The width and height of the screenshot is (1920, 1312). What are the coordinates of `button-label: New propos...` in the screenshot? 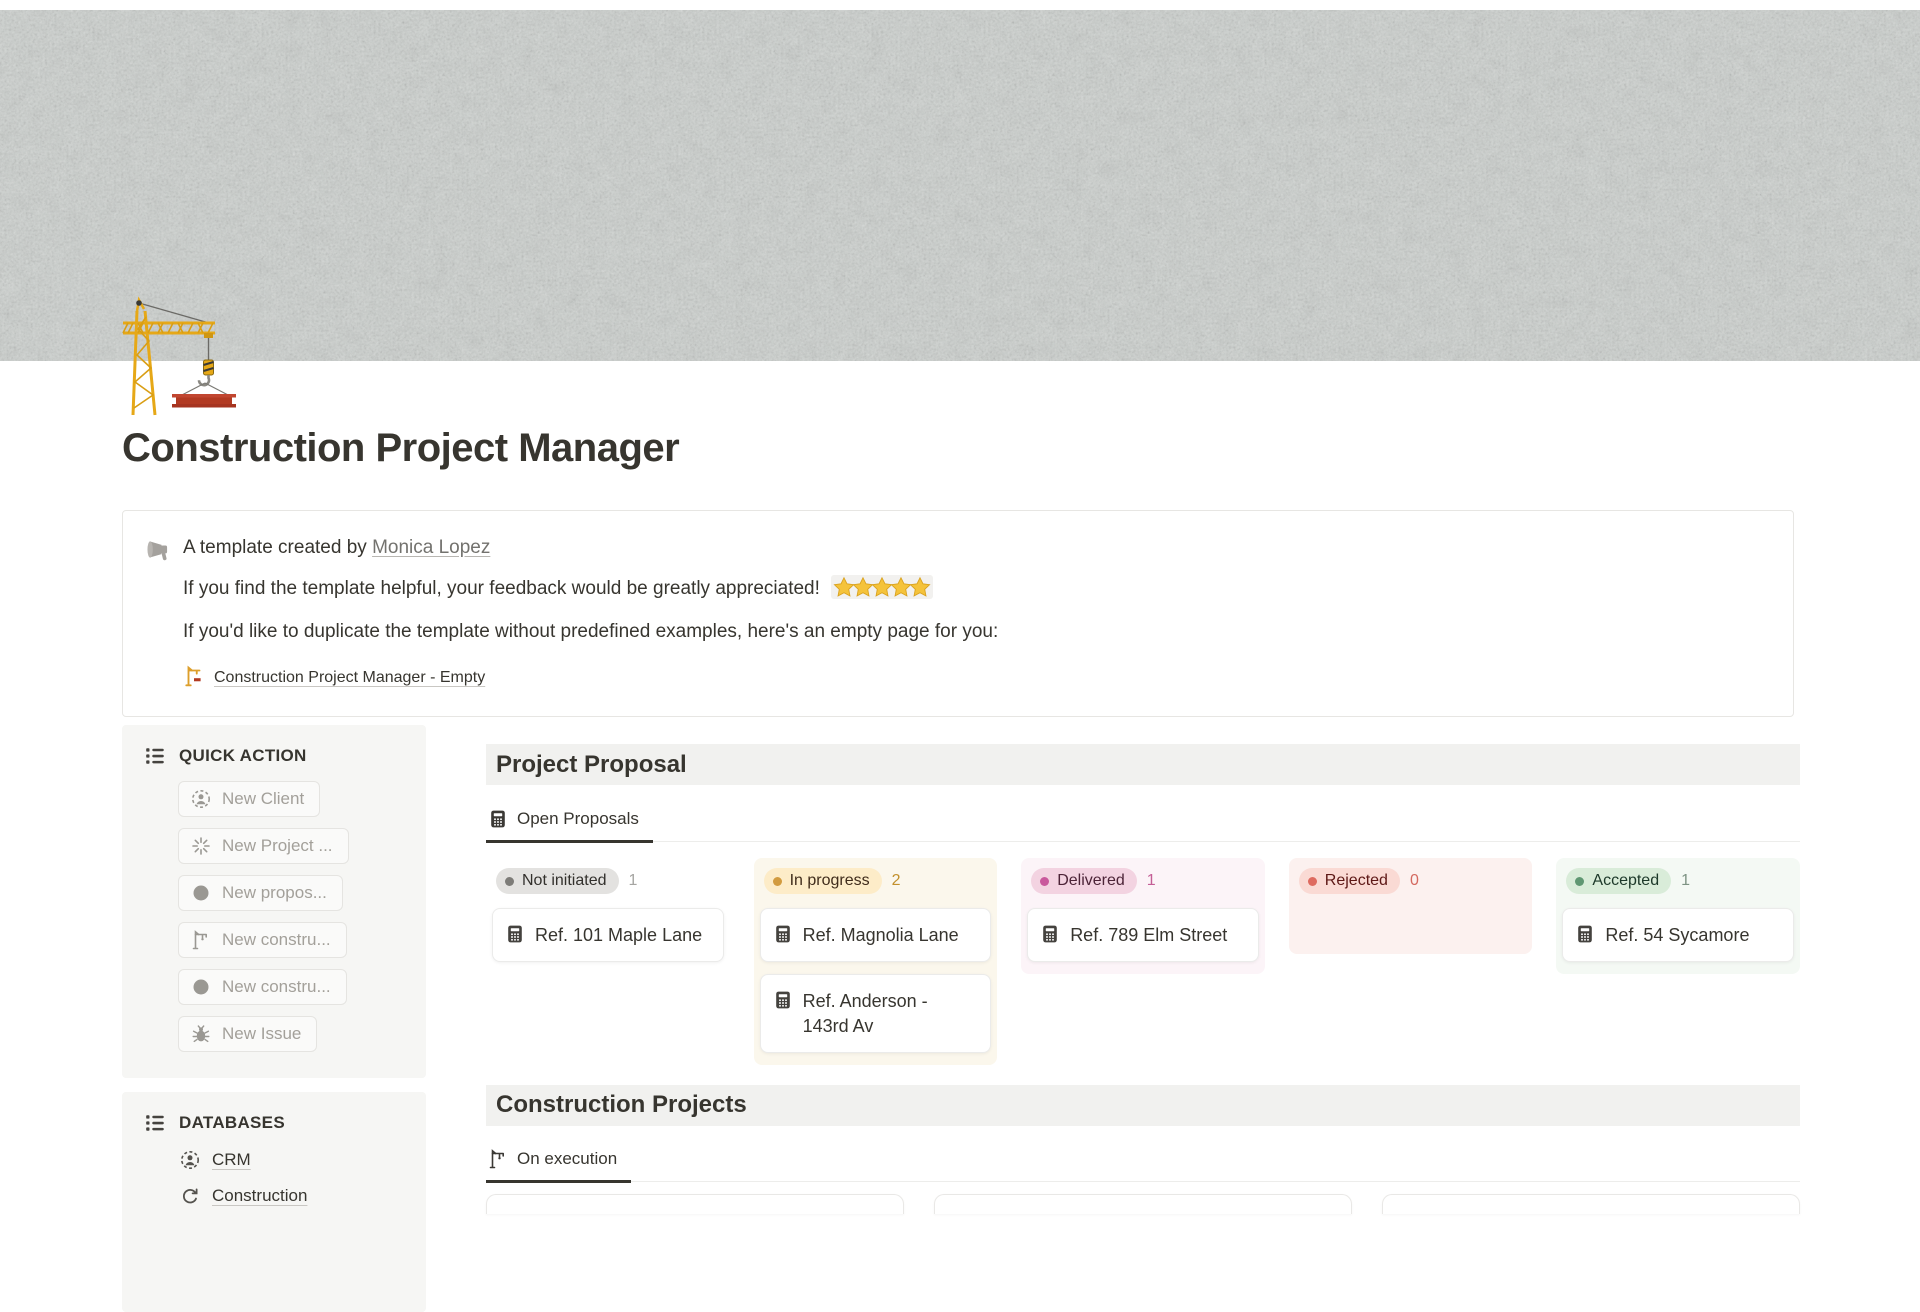 It's located at (274, 892).